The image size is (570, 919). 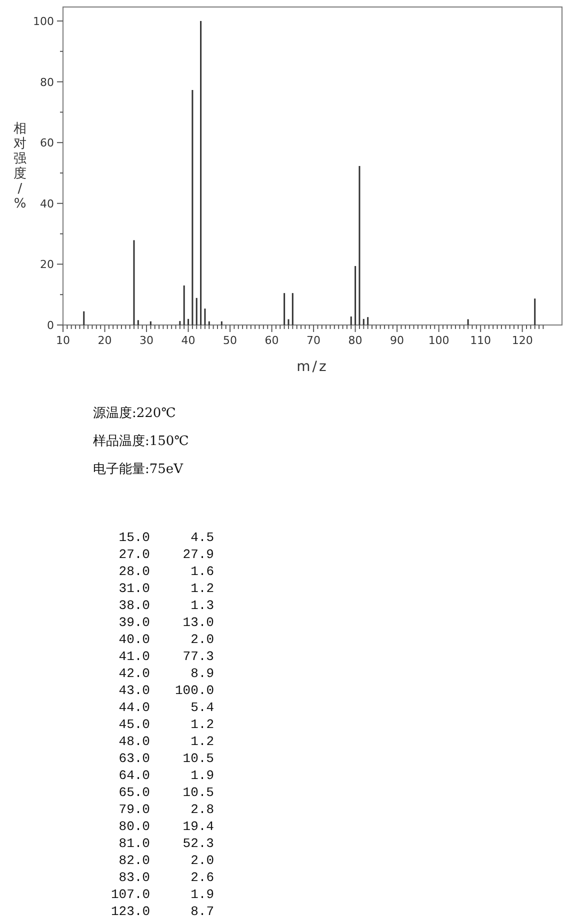 I want to click on y-tick-label: 40, so click(x=47, y=203).